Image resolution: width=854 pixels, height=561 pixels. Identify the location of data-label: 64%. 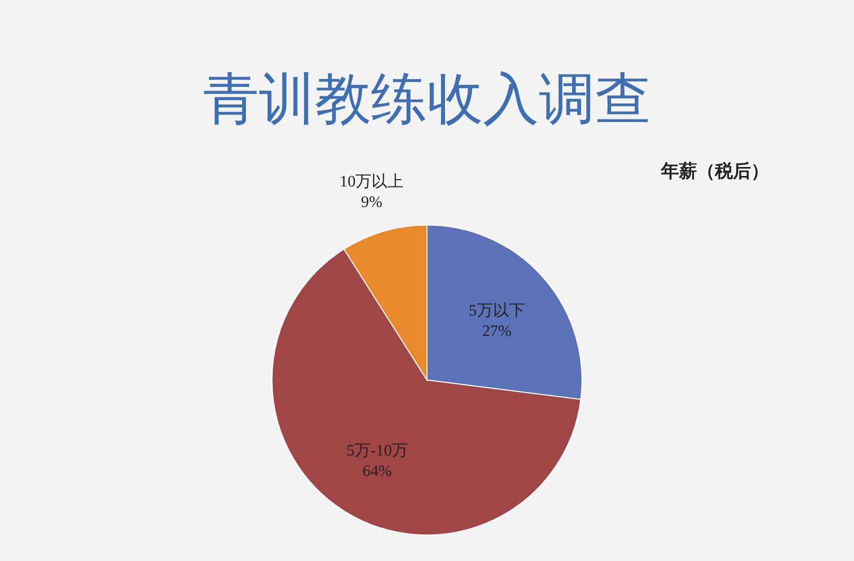
(377, 471).